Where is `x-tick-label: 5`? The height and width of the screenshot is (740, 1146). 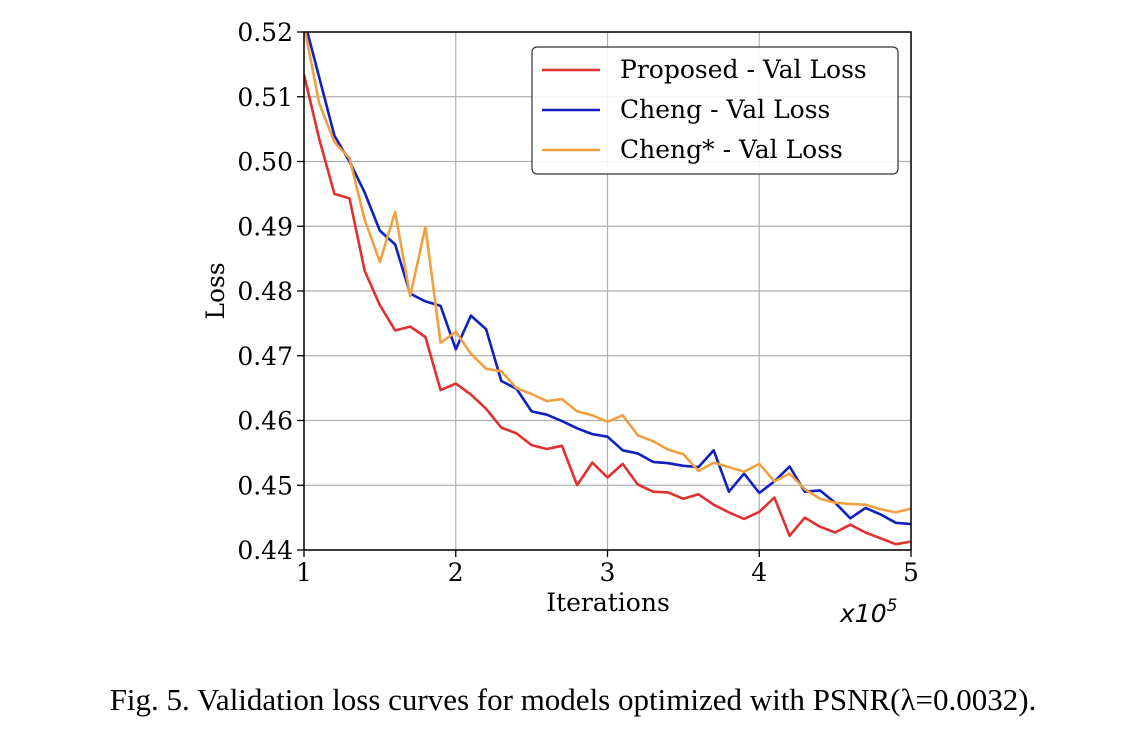
x-tick-label: 5 is located at coordinates (911, 572).